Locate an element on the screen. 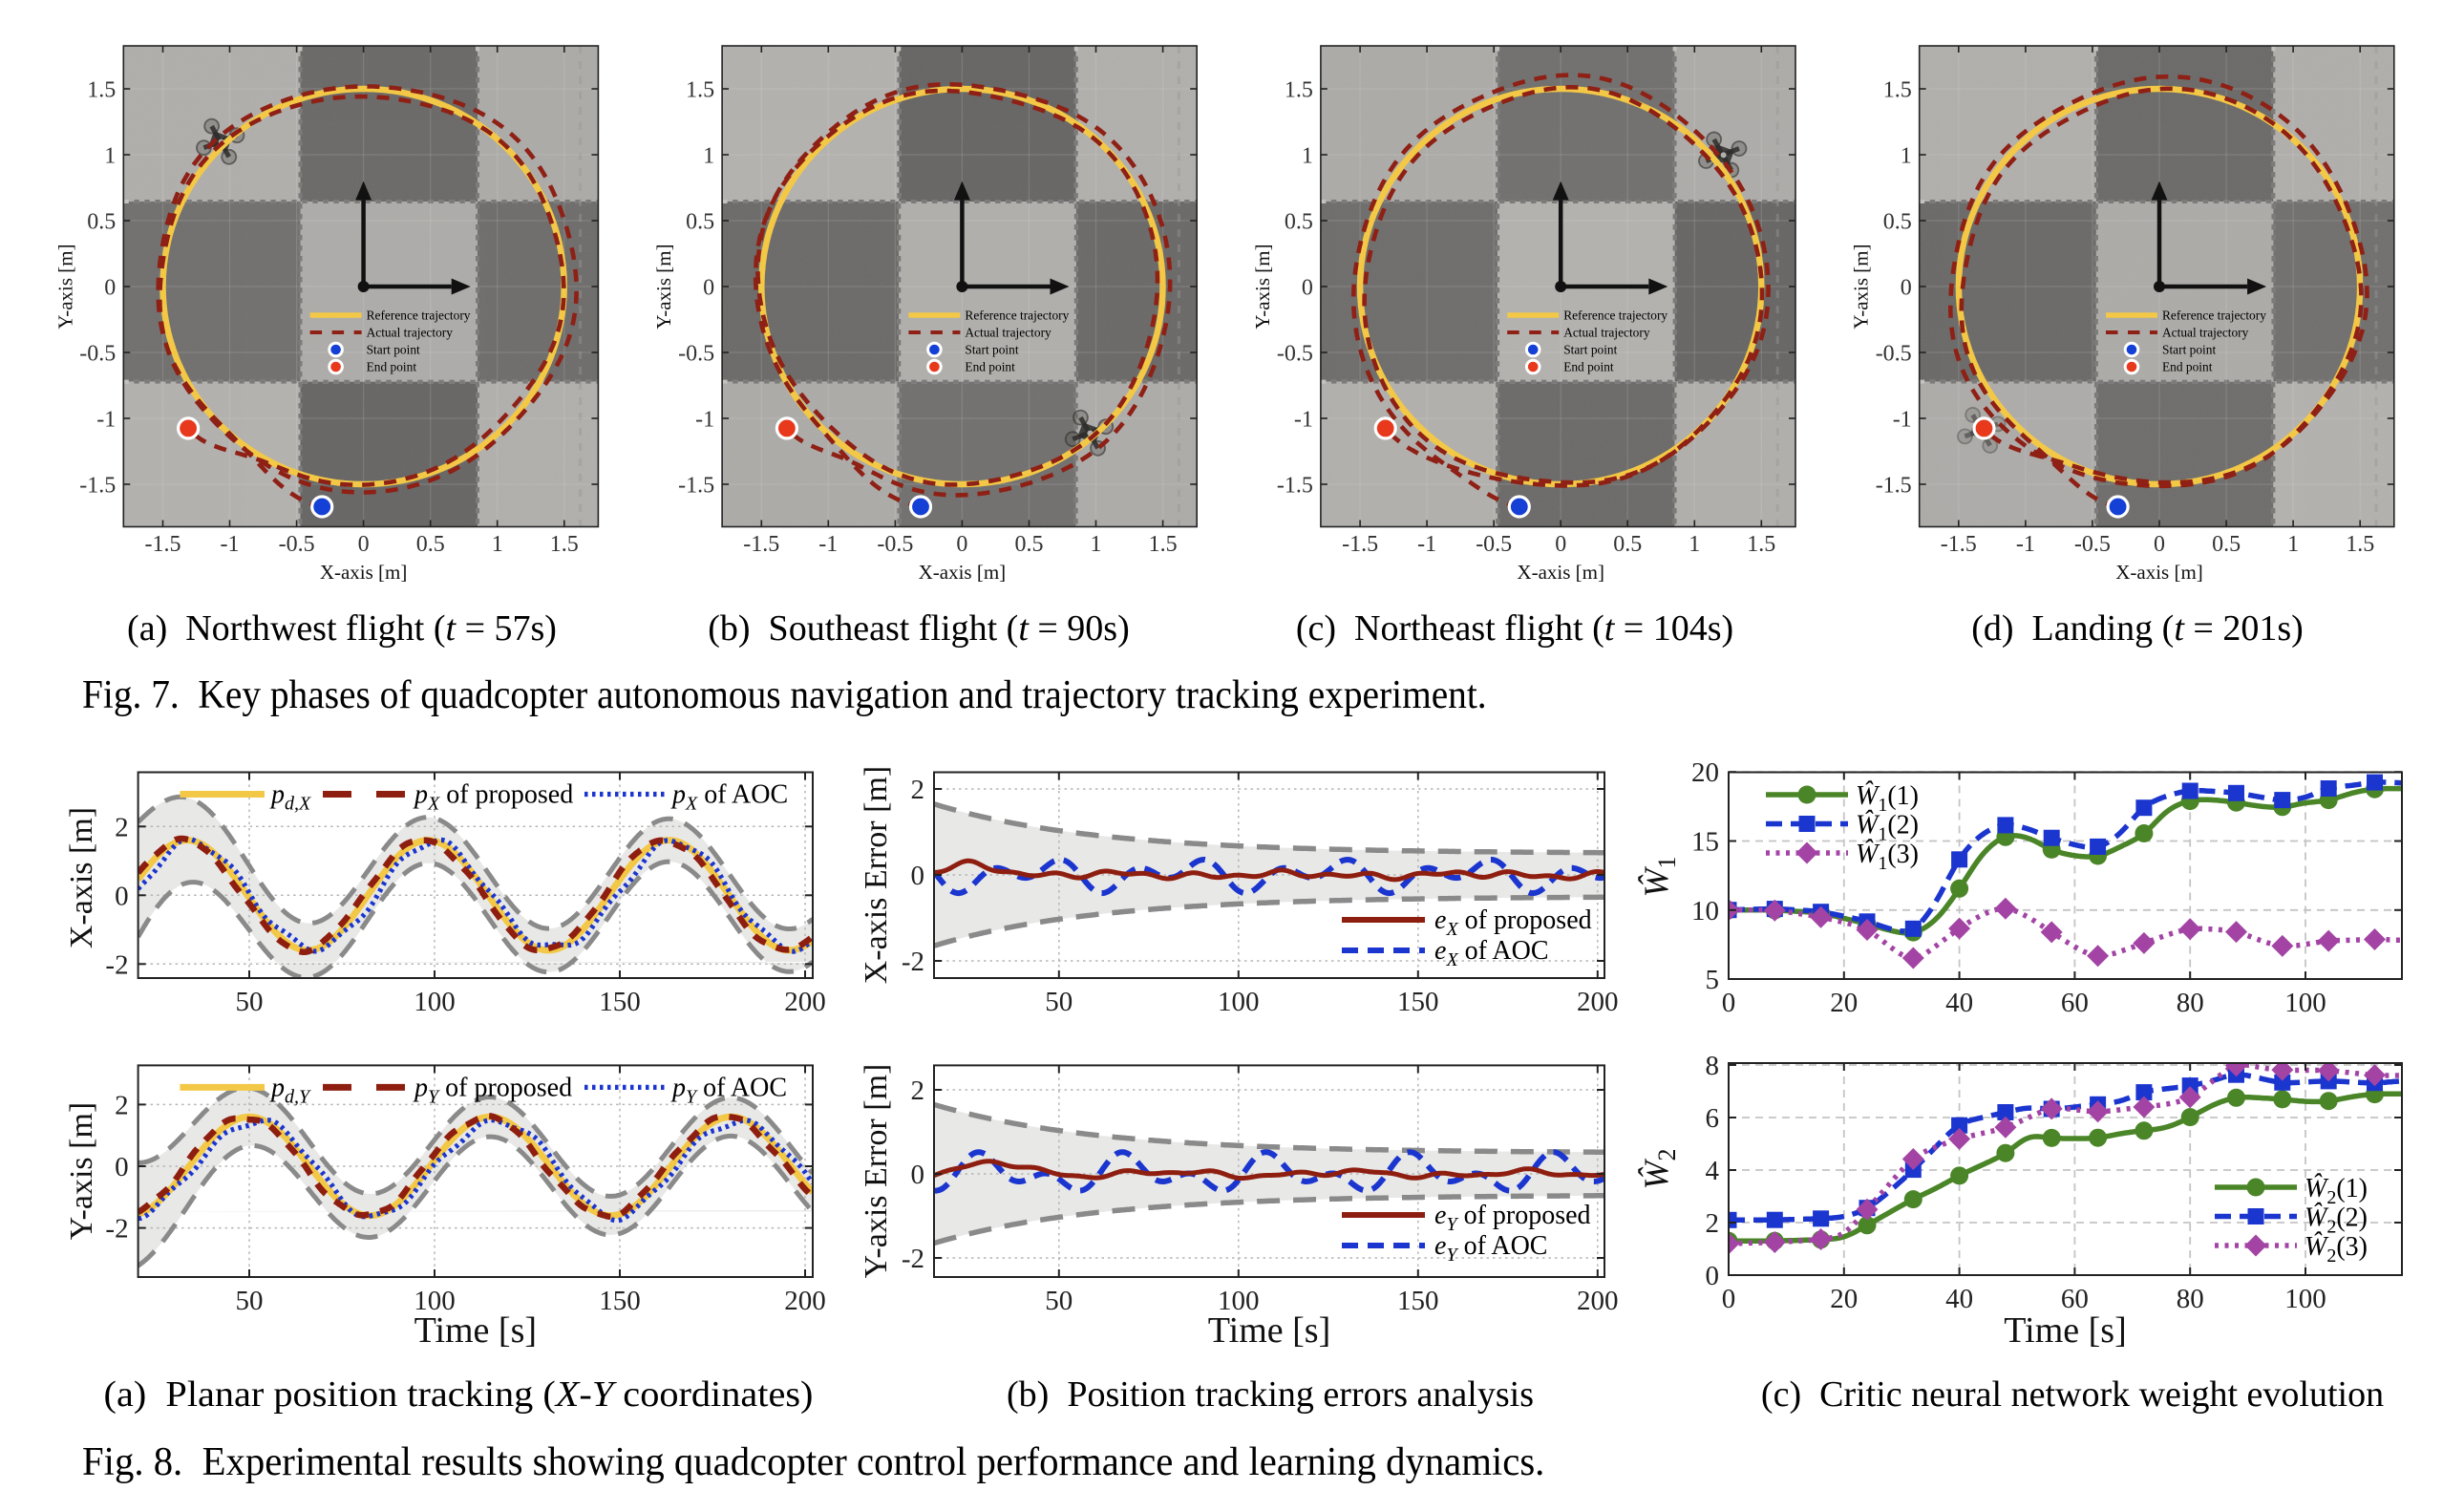  svg-text: Ŵ2(2) is located at coordinates (2336, 1220).